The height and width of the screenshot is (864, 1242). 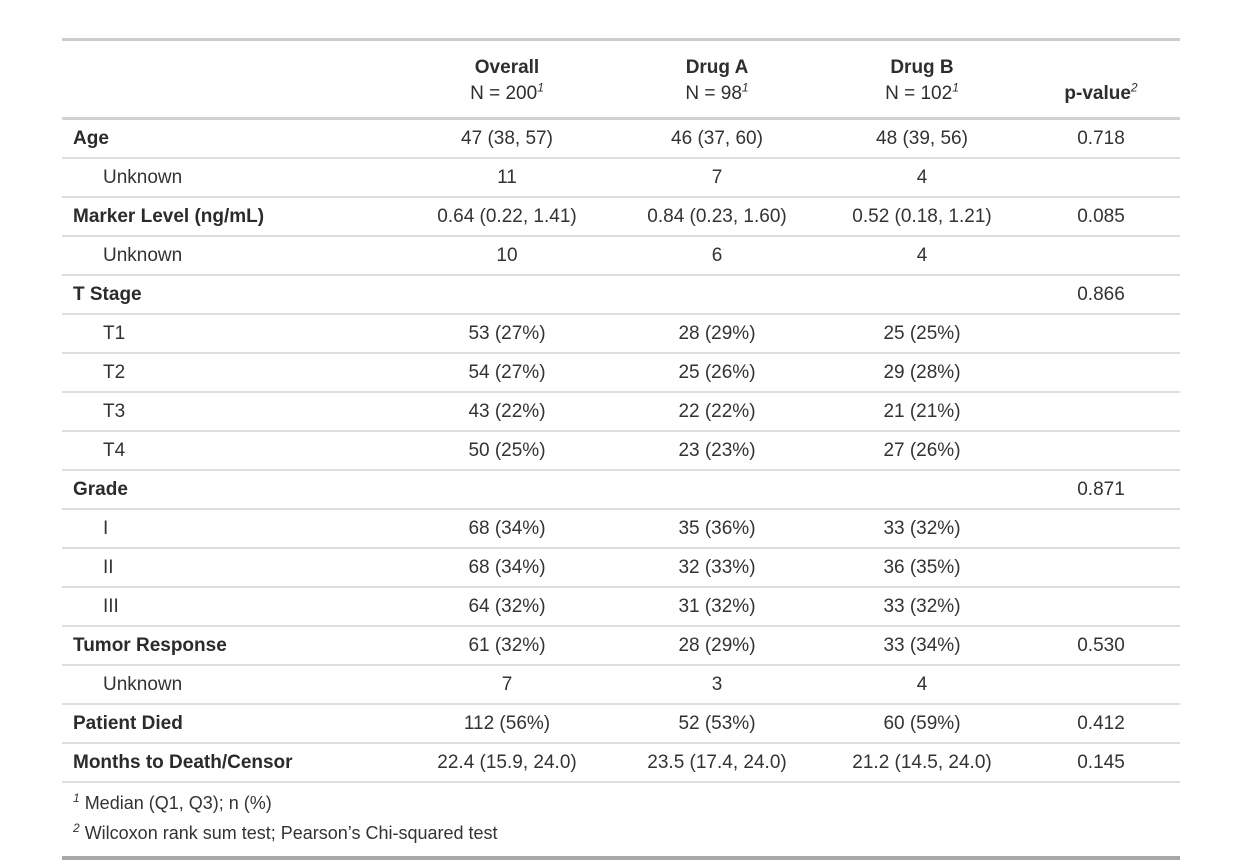 I want to click on footnote-marker: 2, so click(x=76, y=828).